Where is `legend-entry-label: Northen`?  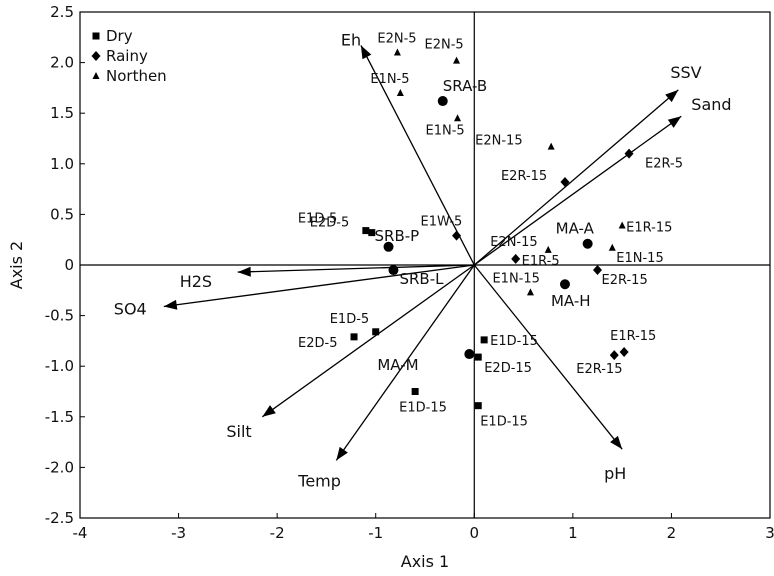
legend-entry-label: Northen is located at coordinates (136, 76).